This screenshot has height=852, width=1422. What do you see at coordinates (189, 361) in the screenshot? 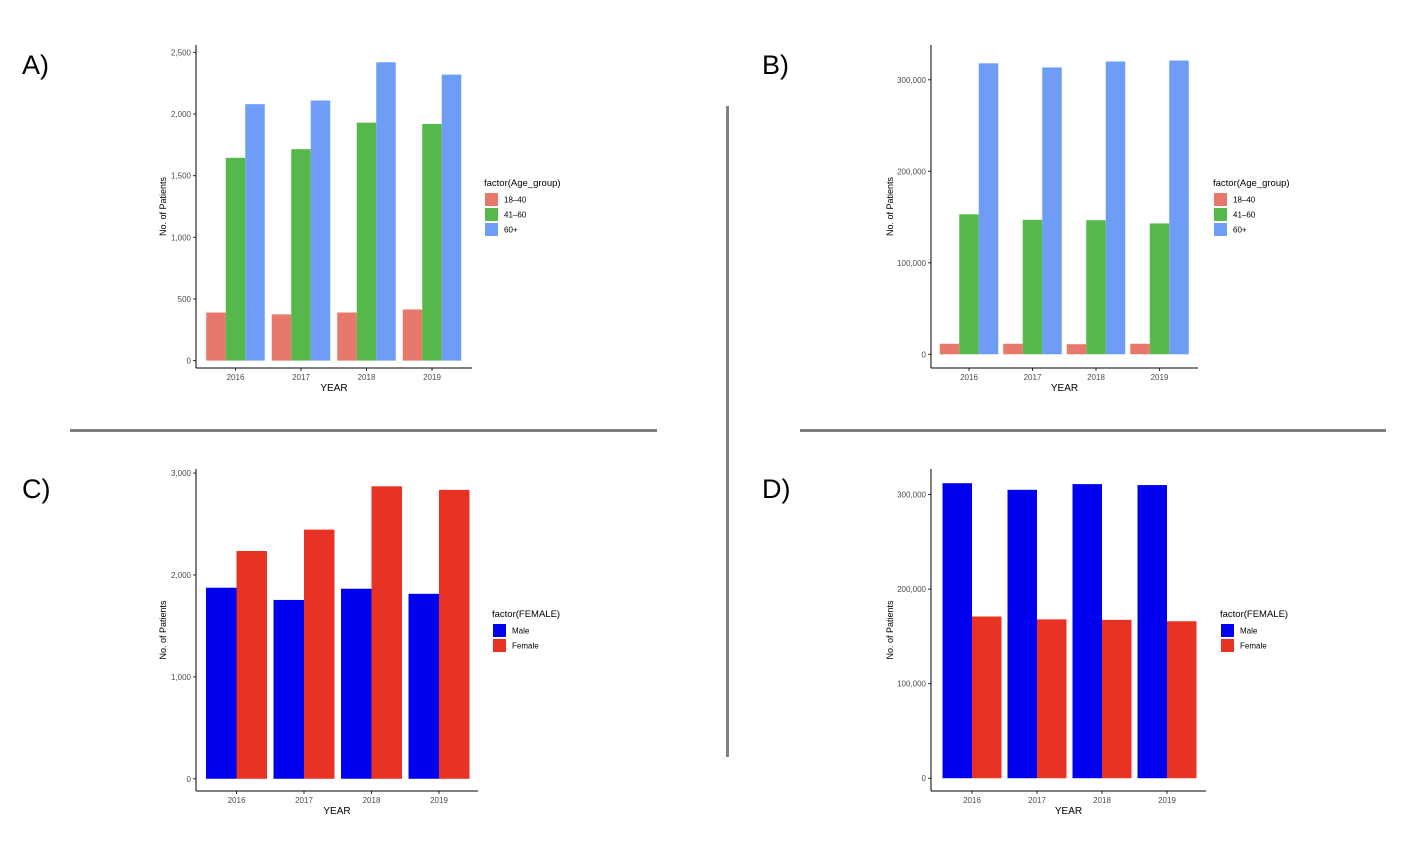
I see `chart-a-ytick-label: 0` at bounding box center [189, 361].